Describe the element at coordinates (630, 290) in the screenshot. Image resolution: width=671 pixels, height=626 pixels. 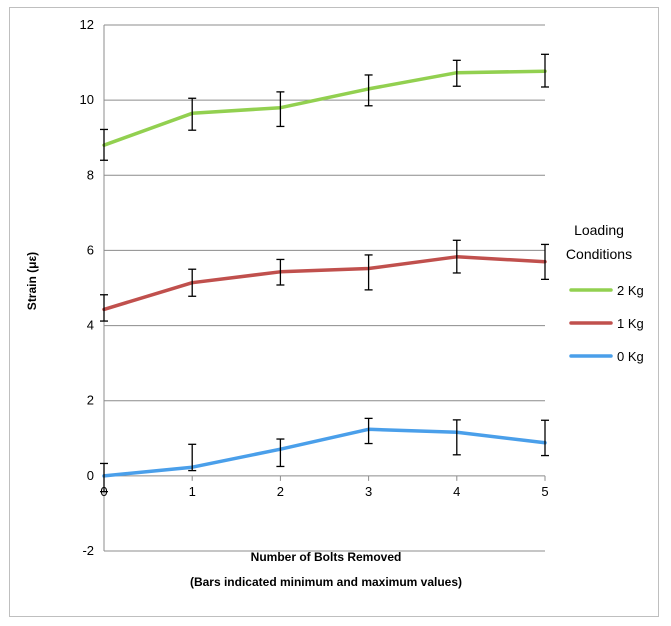
I see `legend-label-0: 2 Kg` at that location.